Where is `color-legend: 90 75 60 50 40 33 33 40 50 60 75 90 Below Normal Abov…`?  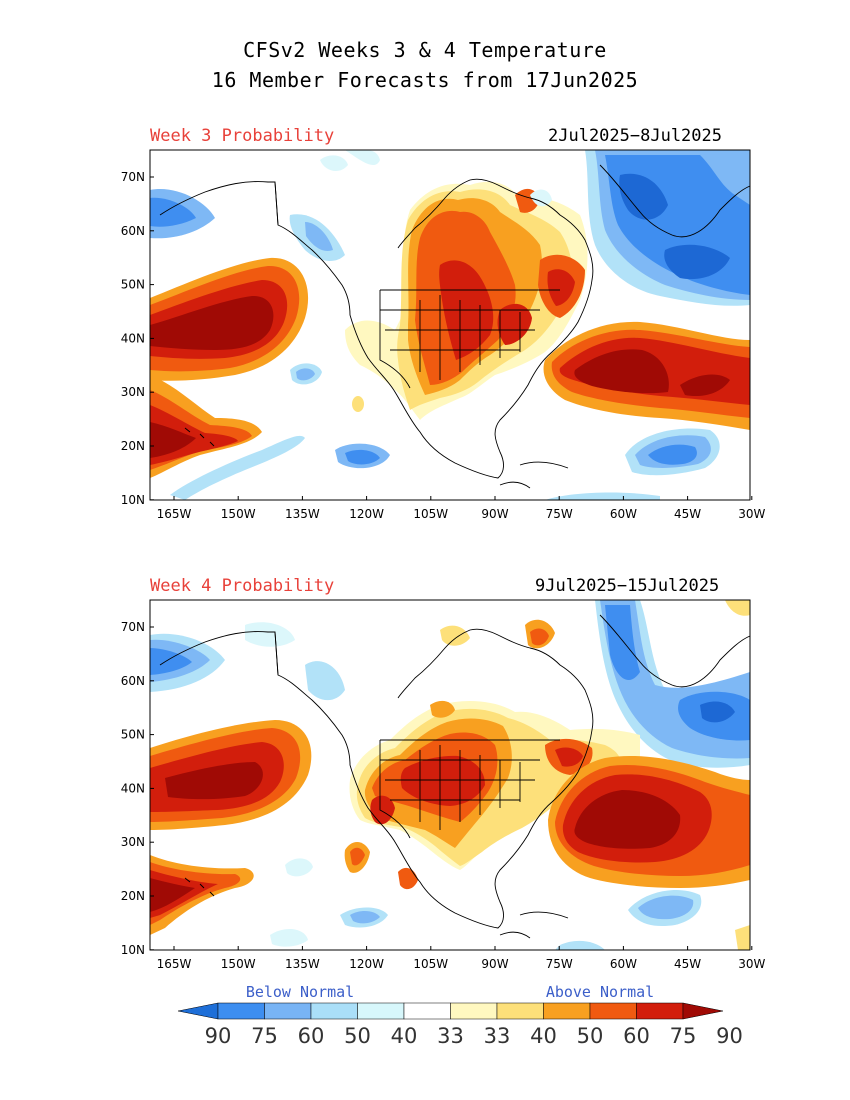
color-legend: 90 75 60 50 40 33 33 40 50 60 75 90 Below Normal Abov… is located at coordinates (460, 1015).